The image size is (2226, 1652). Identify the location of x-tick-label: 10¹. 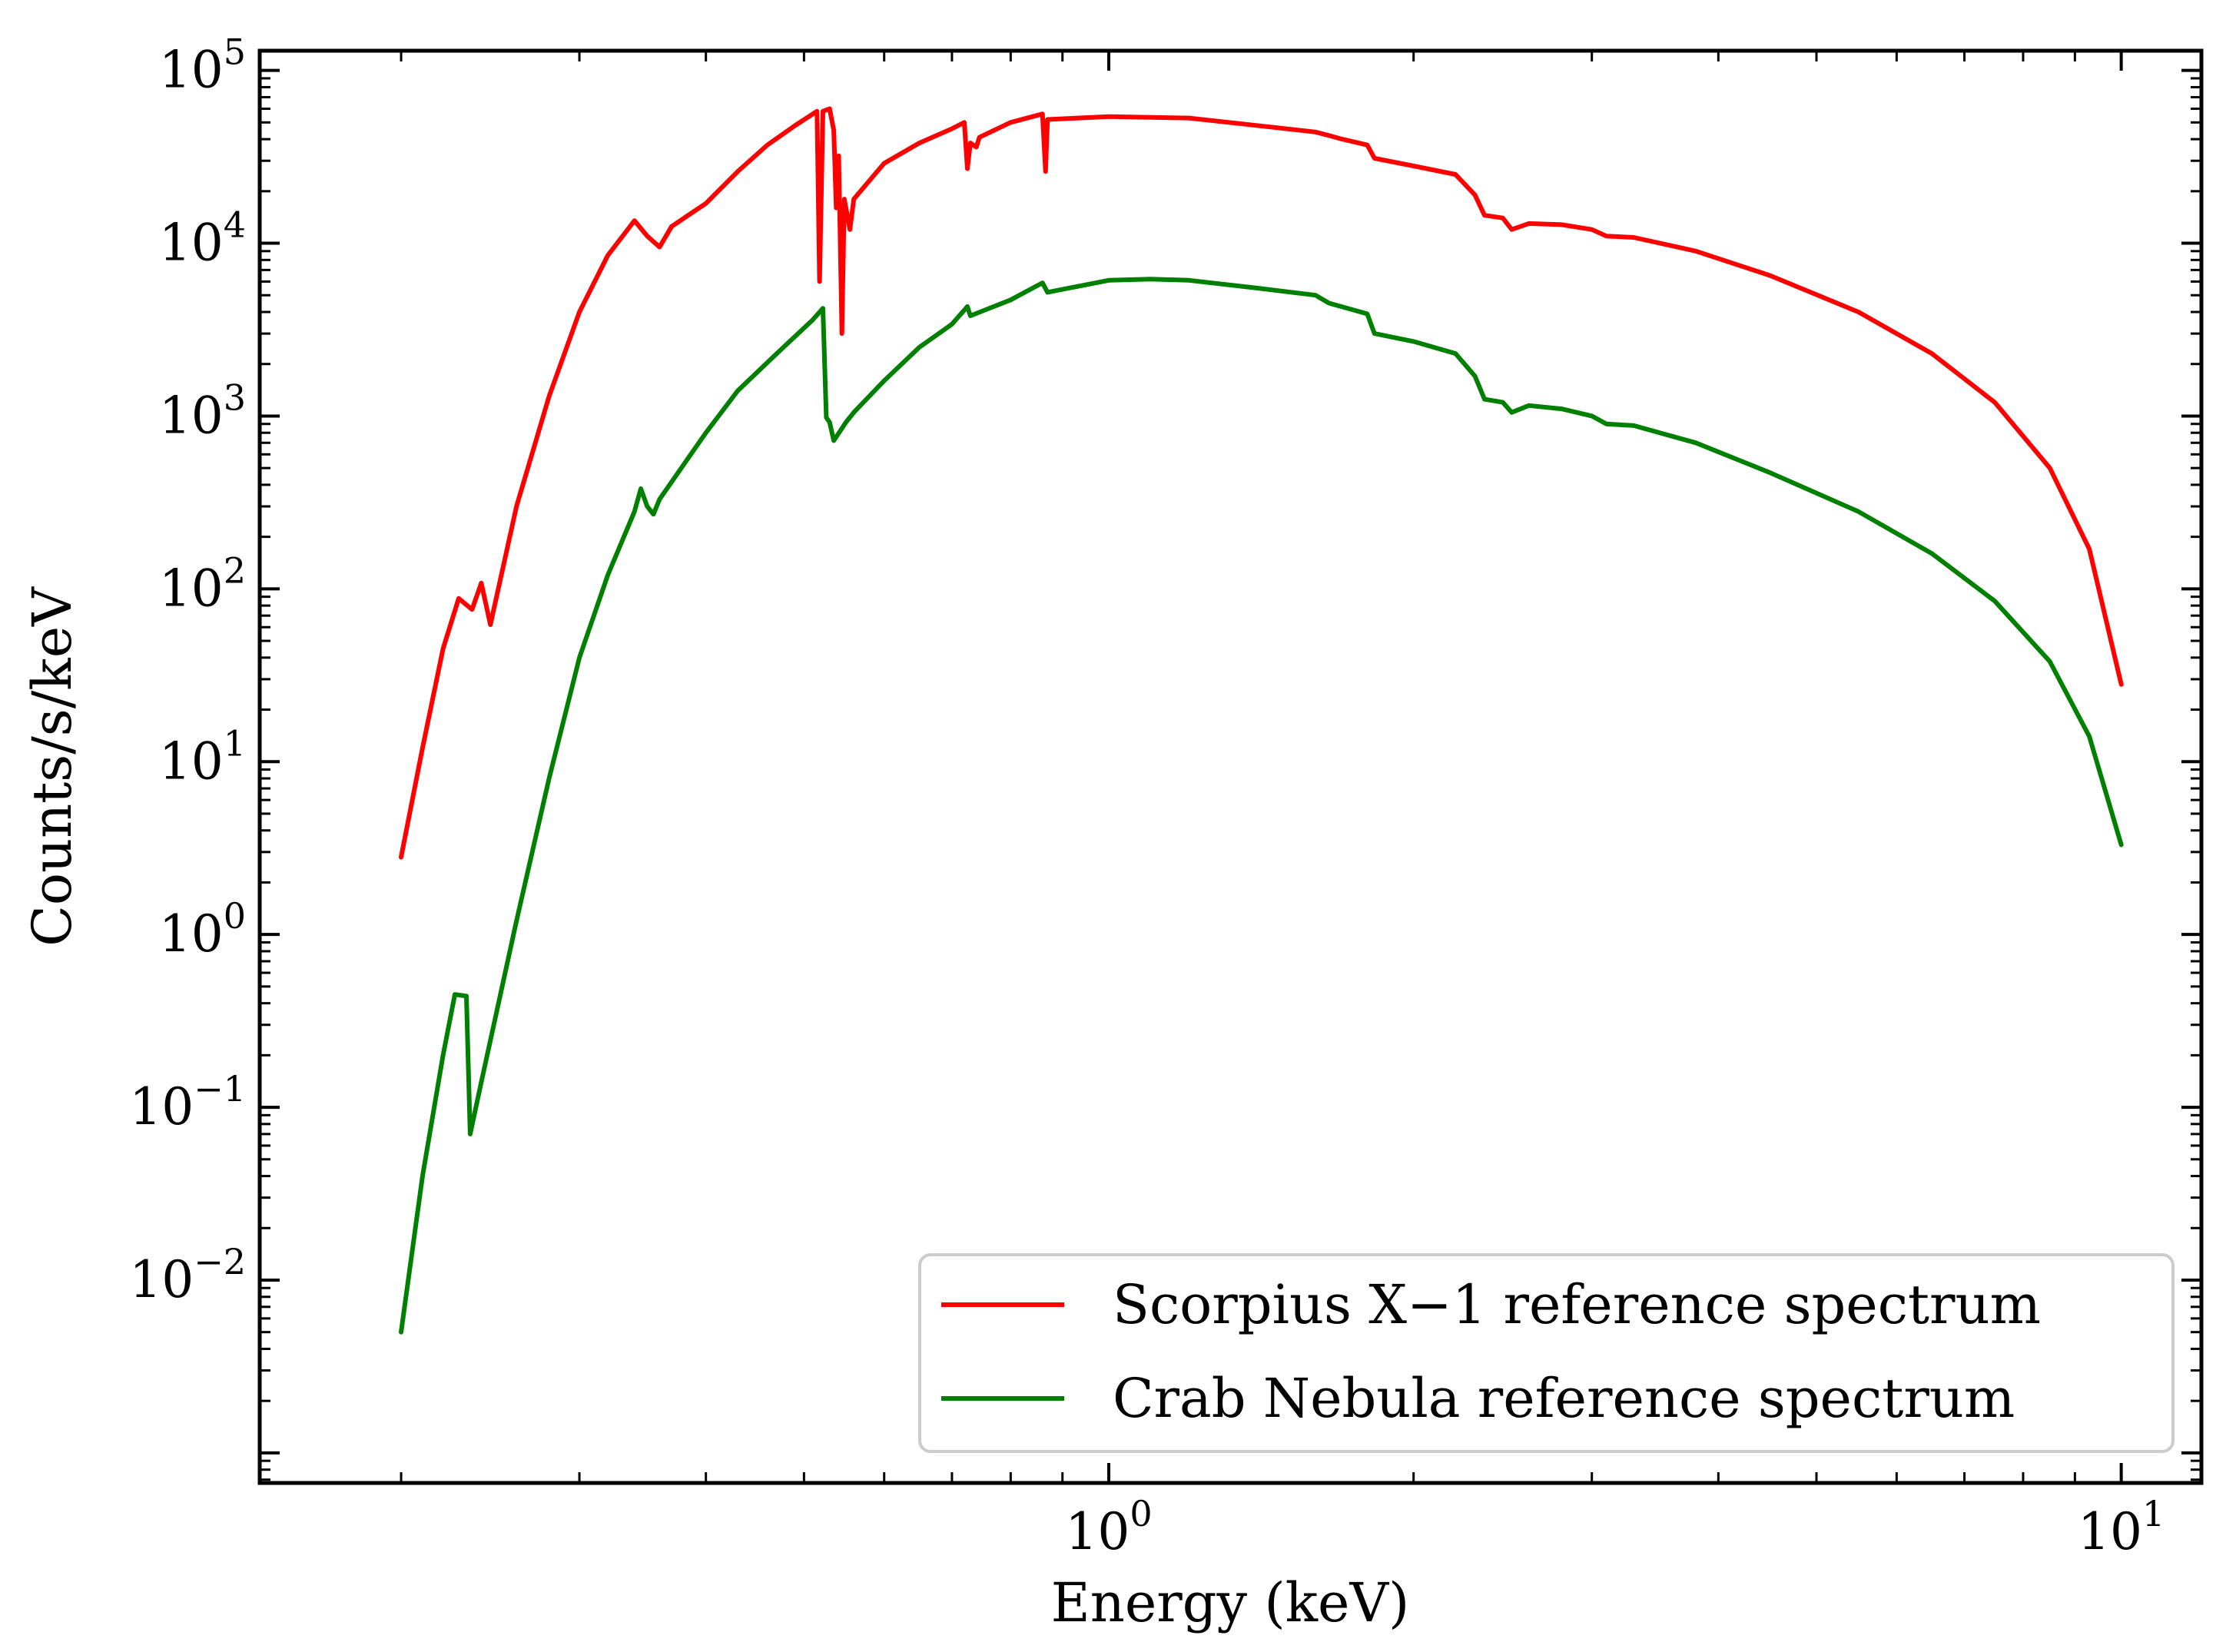
(2121, 1527).